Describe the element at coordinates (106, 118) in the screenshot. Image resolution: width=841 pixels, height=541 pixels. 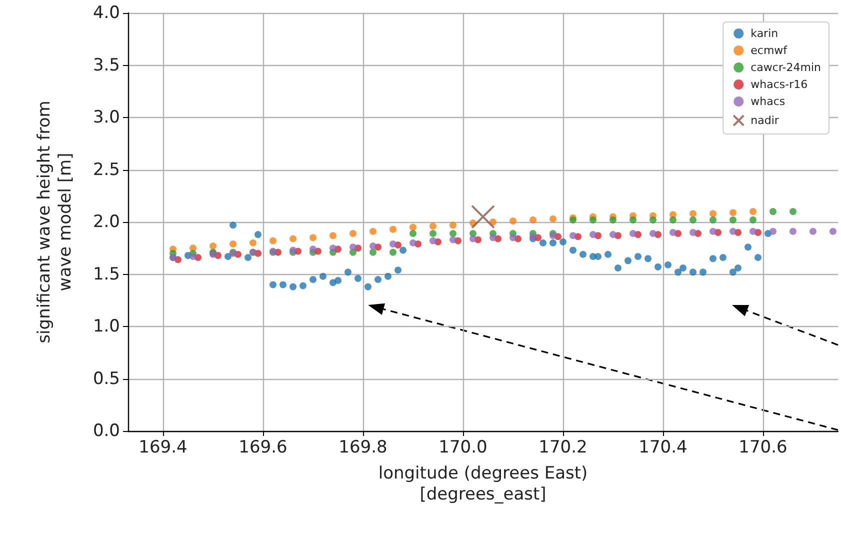
I see `y-tick-label: 3.0` at that location.